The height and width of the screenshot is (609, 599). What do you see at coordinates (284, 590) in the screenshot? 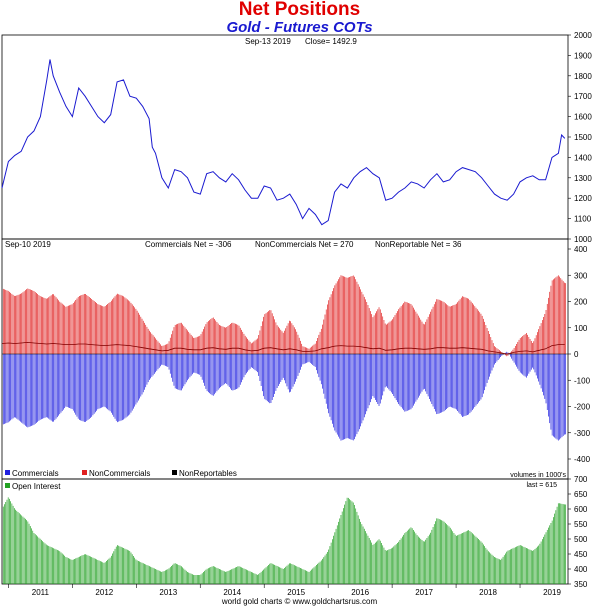
I see `x-axis: 2011 2012 2013 2014 2015 2016 2017 2018 2019` at bounding box center [284, 590].